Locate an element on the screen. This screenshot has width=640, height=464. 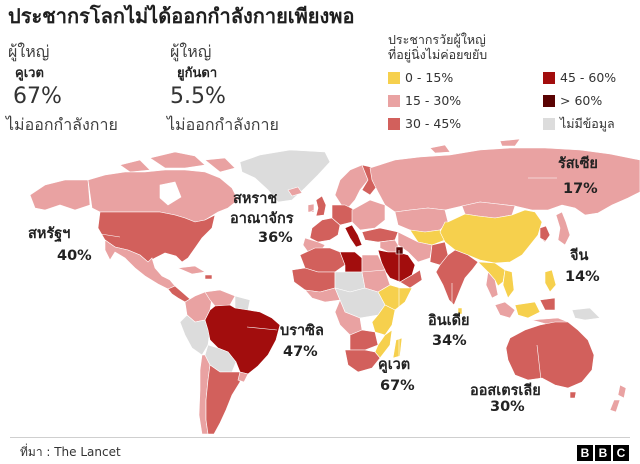
hudson-bay is located at coordinates (170, 193).